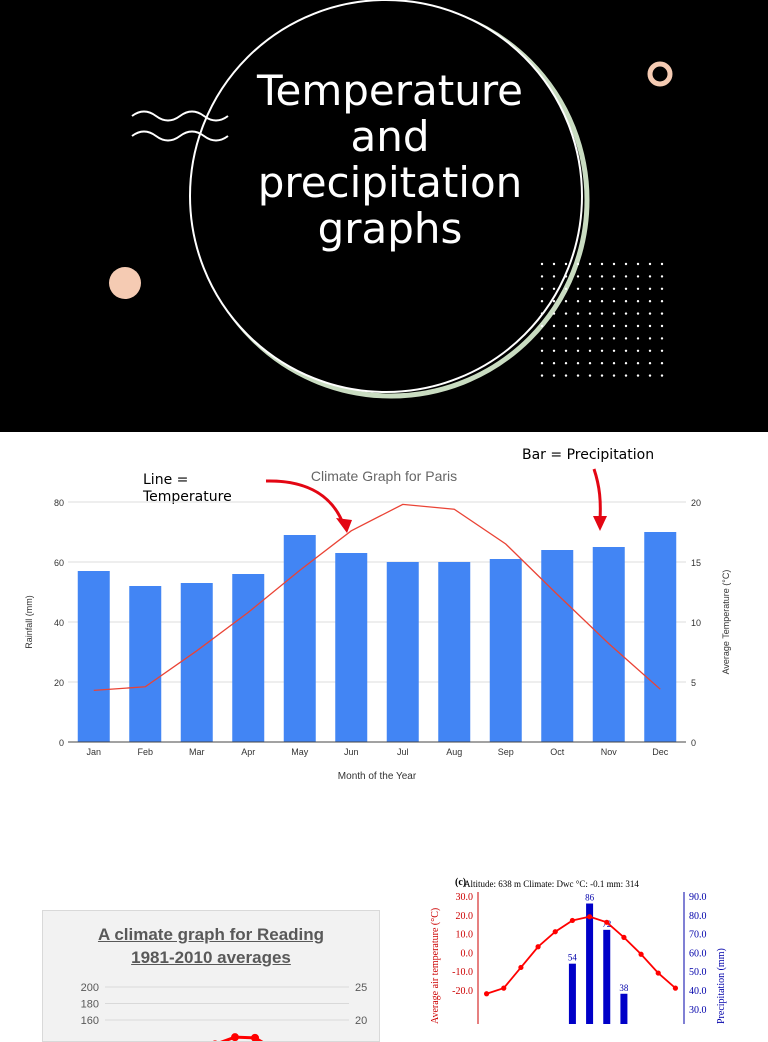 The image size is (768, 1042). What do you see at coordinates (698, 916) in the screenshot?
I see `precip-tick-label: 80.0` at bounding box center [698, 916].